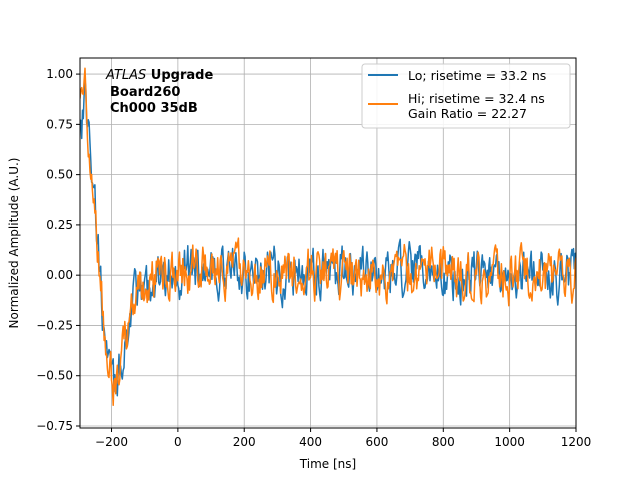  Describe the element at coordinates (376, 442) in the screenshot. I see `x-tick-label: 600` at that location.